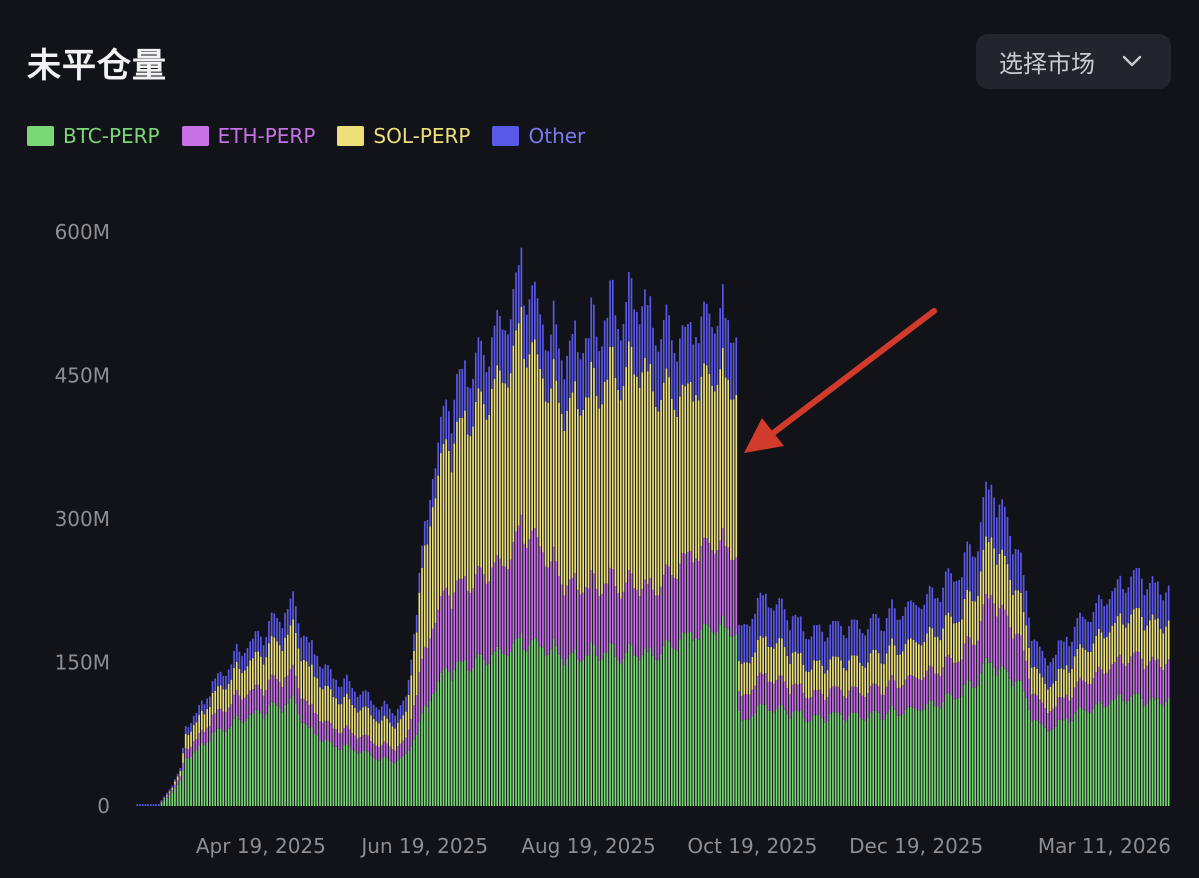  What do you see at coordinates (111, 136) in the screenshot?
I see `legend-label-btc: BTC-PERP` at bounding box center [111, 136].